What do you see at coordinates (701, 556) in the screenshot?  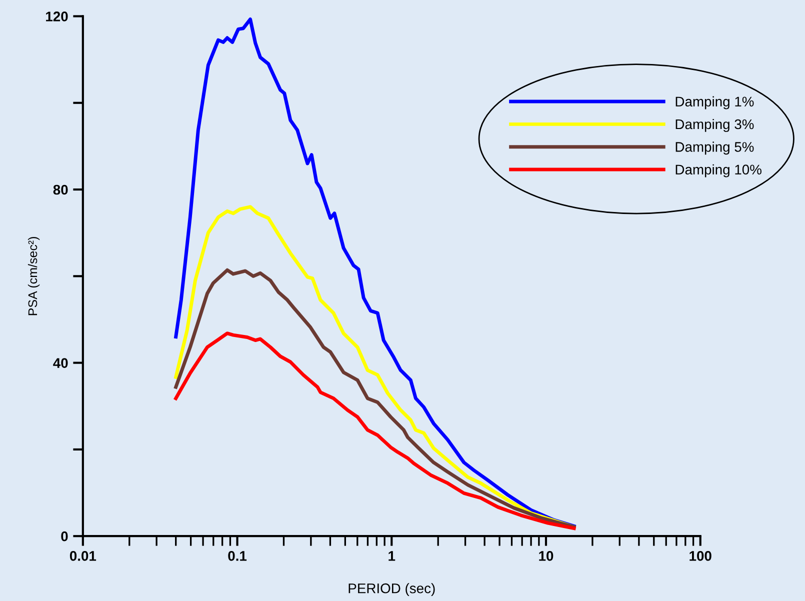 I see `x-tick-label: 100` at bounding box center [701, 556].